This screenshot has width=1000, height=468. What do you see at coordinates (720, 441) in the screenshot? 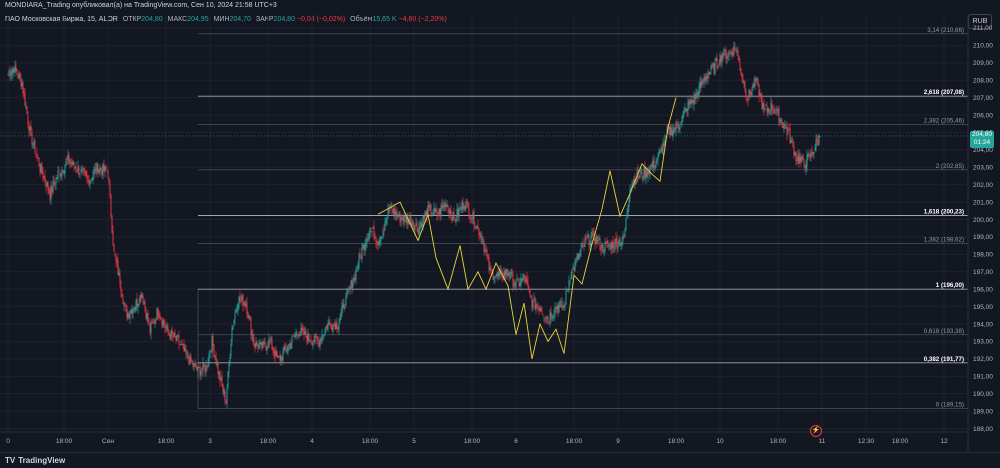
I see `x-tick-label: 10` at bounding box center [720, 441].